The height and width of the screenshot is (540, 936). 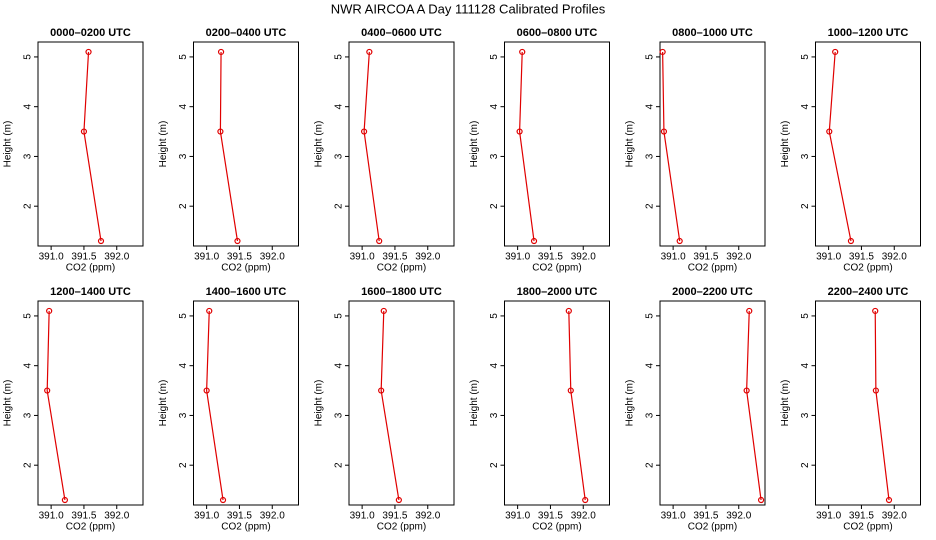 I want to click on panel-title: 0400–0600 UTC, so click(x=401, y=33).